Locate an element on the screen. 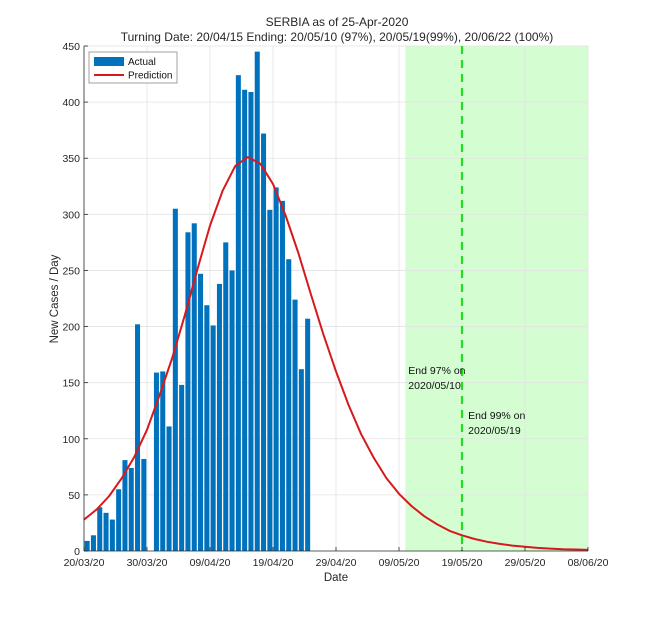 This screenshot has height=619, width=650. x-tick-label: 29/04/20 is located at coordinates (336, 563).